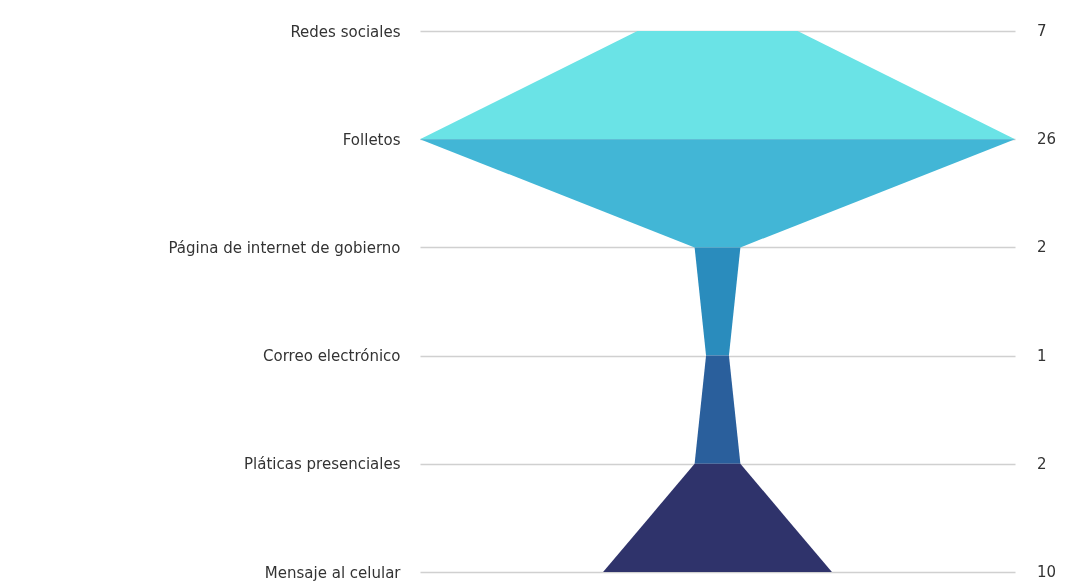  What do you see at coordinates (1047, 139) in the screenshot?
I see `data-label: 26` at bounding box center [1047, 139].